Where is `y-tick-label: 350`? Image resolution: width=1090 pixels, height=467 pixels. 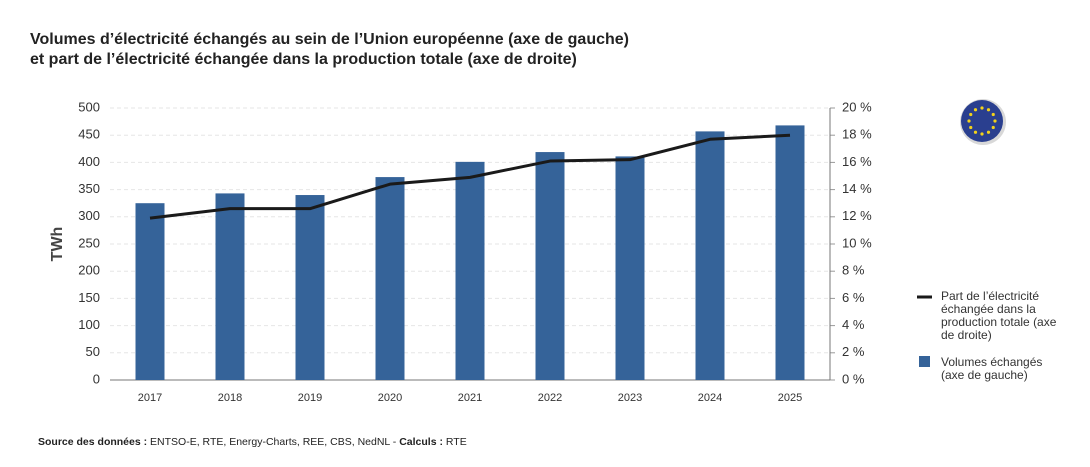 y-tick-label: 350 is located at coordinates (89, 188).